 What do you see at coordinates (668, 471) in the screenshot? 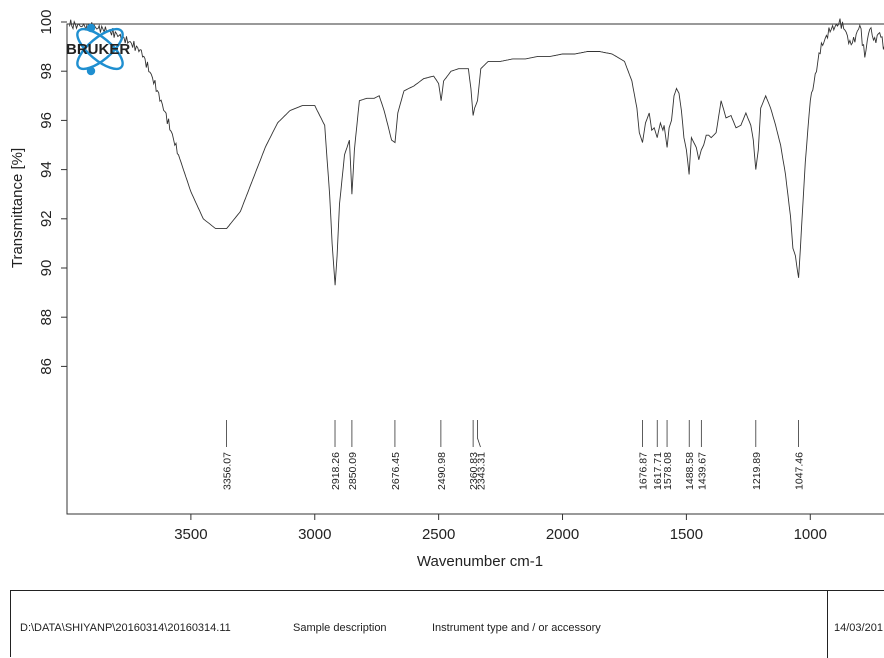
I see `peak-label: 1578.08` at bounding box center [668, 471].